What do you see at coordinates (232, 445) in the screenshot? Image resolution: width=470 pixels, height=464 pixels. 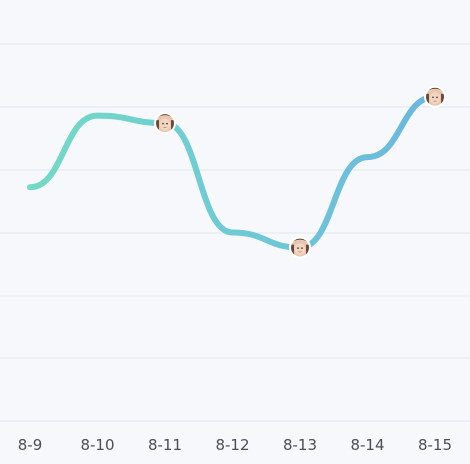 I see `x-tick-label-8-12: 8-12` at bounding box center [232, 445].